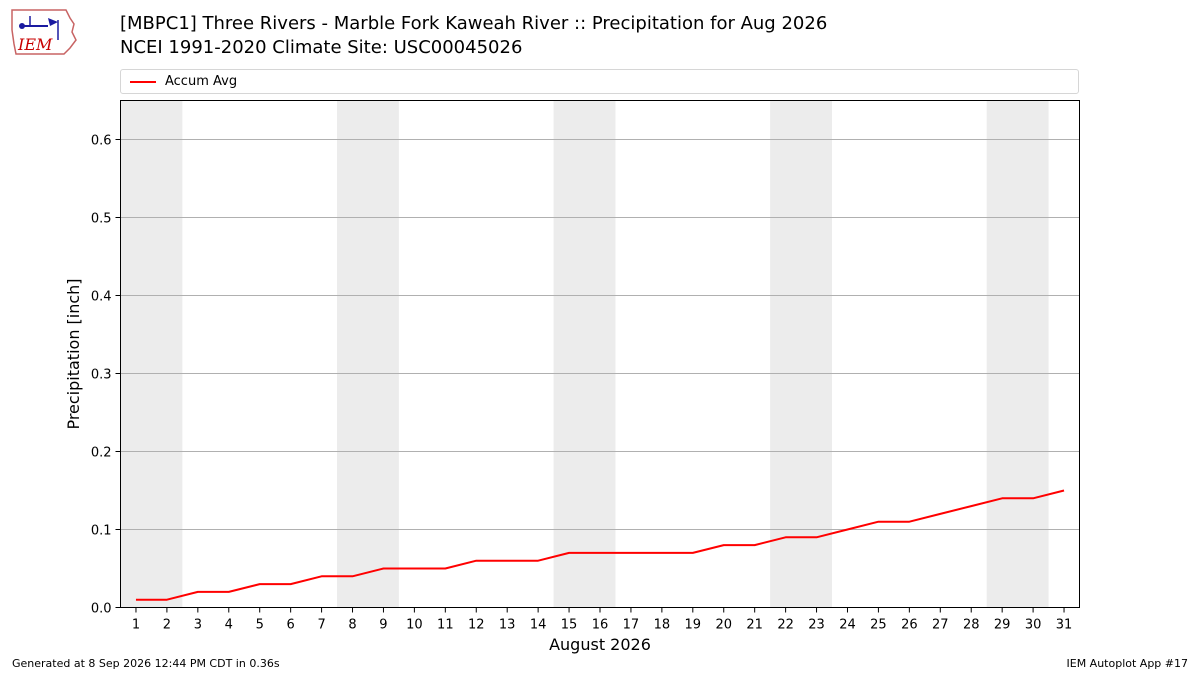 The height and width of the screenshot is (675, 1200). Describe the element at coordinates (723, 625) in the screenshot. I see `x-tick-label: 20` at that location.